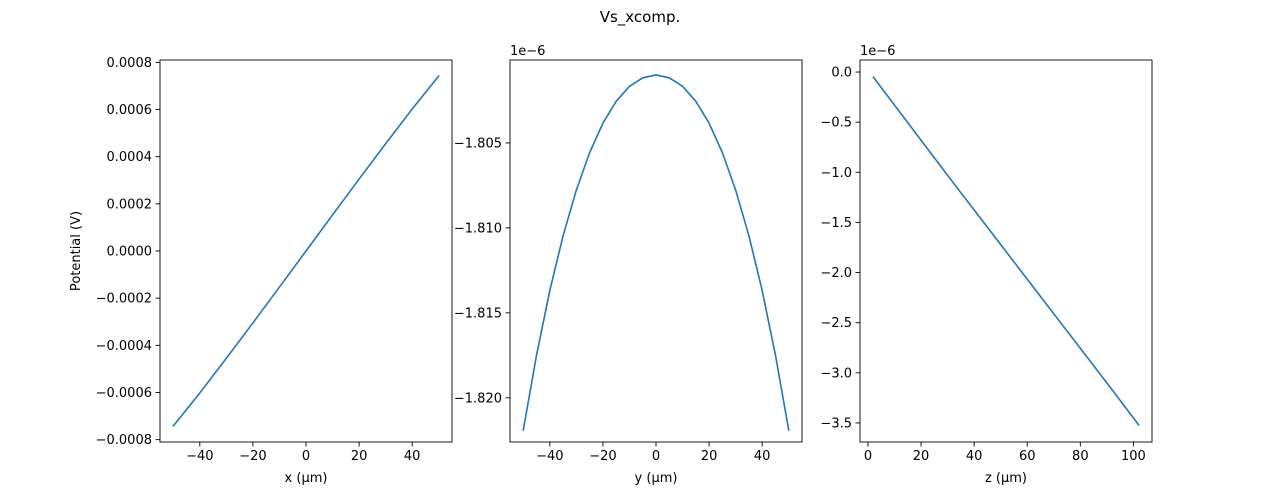 This screenshot has width=1280, height=497. I want to click on y-tick-label: −0.0002, so click(124, 299).